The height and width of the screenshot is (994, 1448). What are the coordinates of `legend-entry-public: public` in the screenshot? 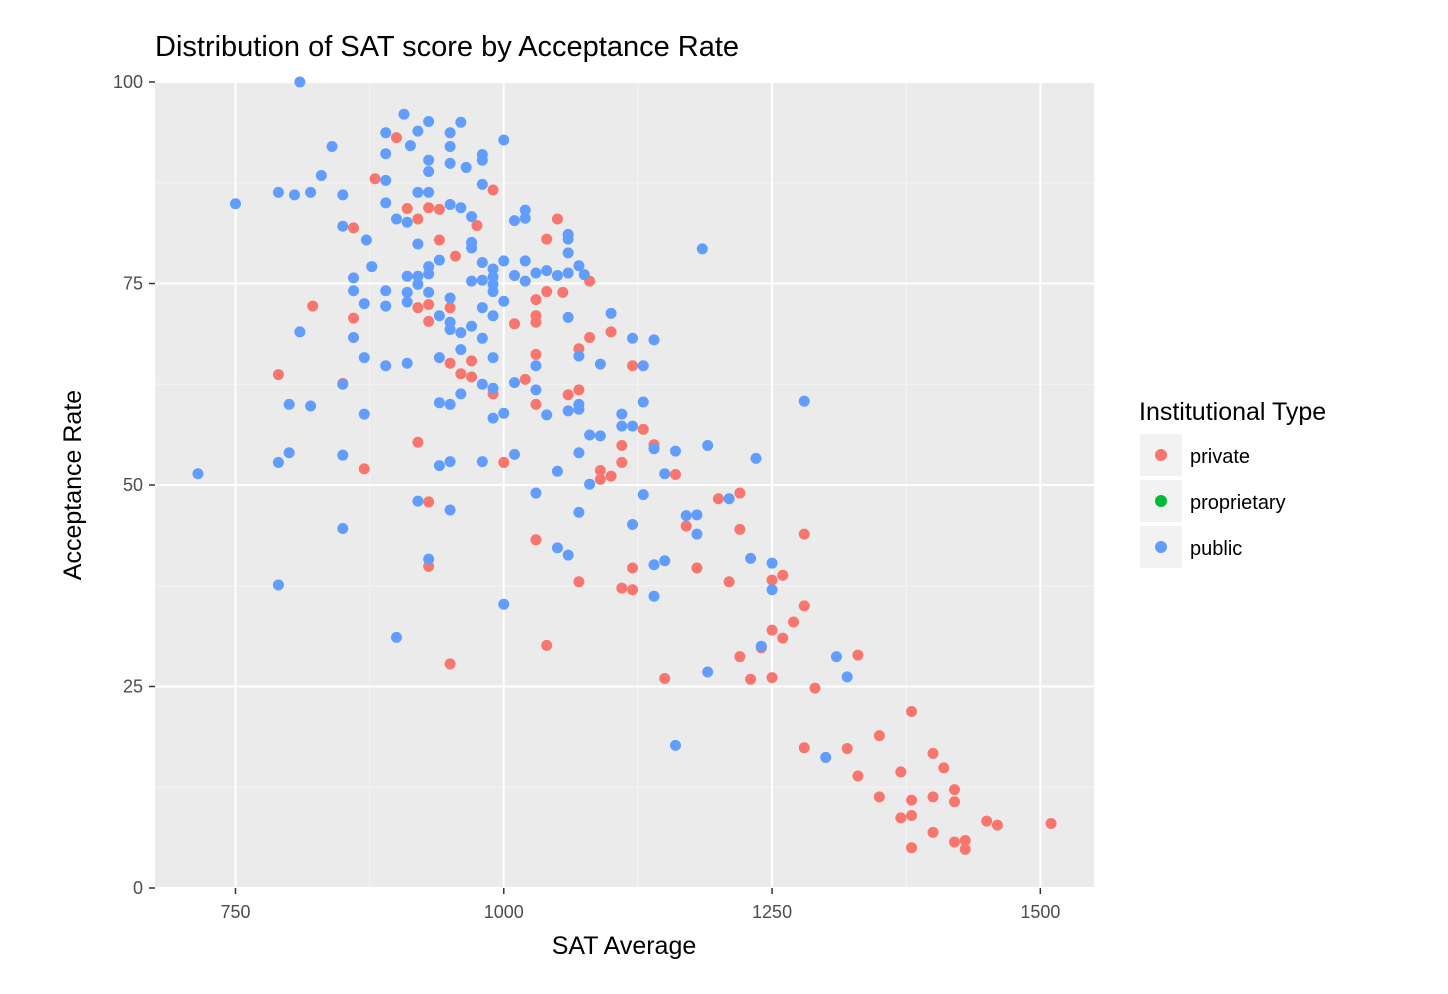 It's located at (1191, 547).